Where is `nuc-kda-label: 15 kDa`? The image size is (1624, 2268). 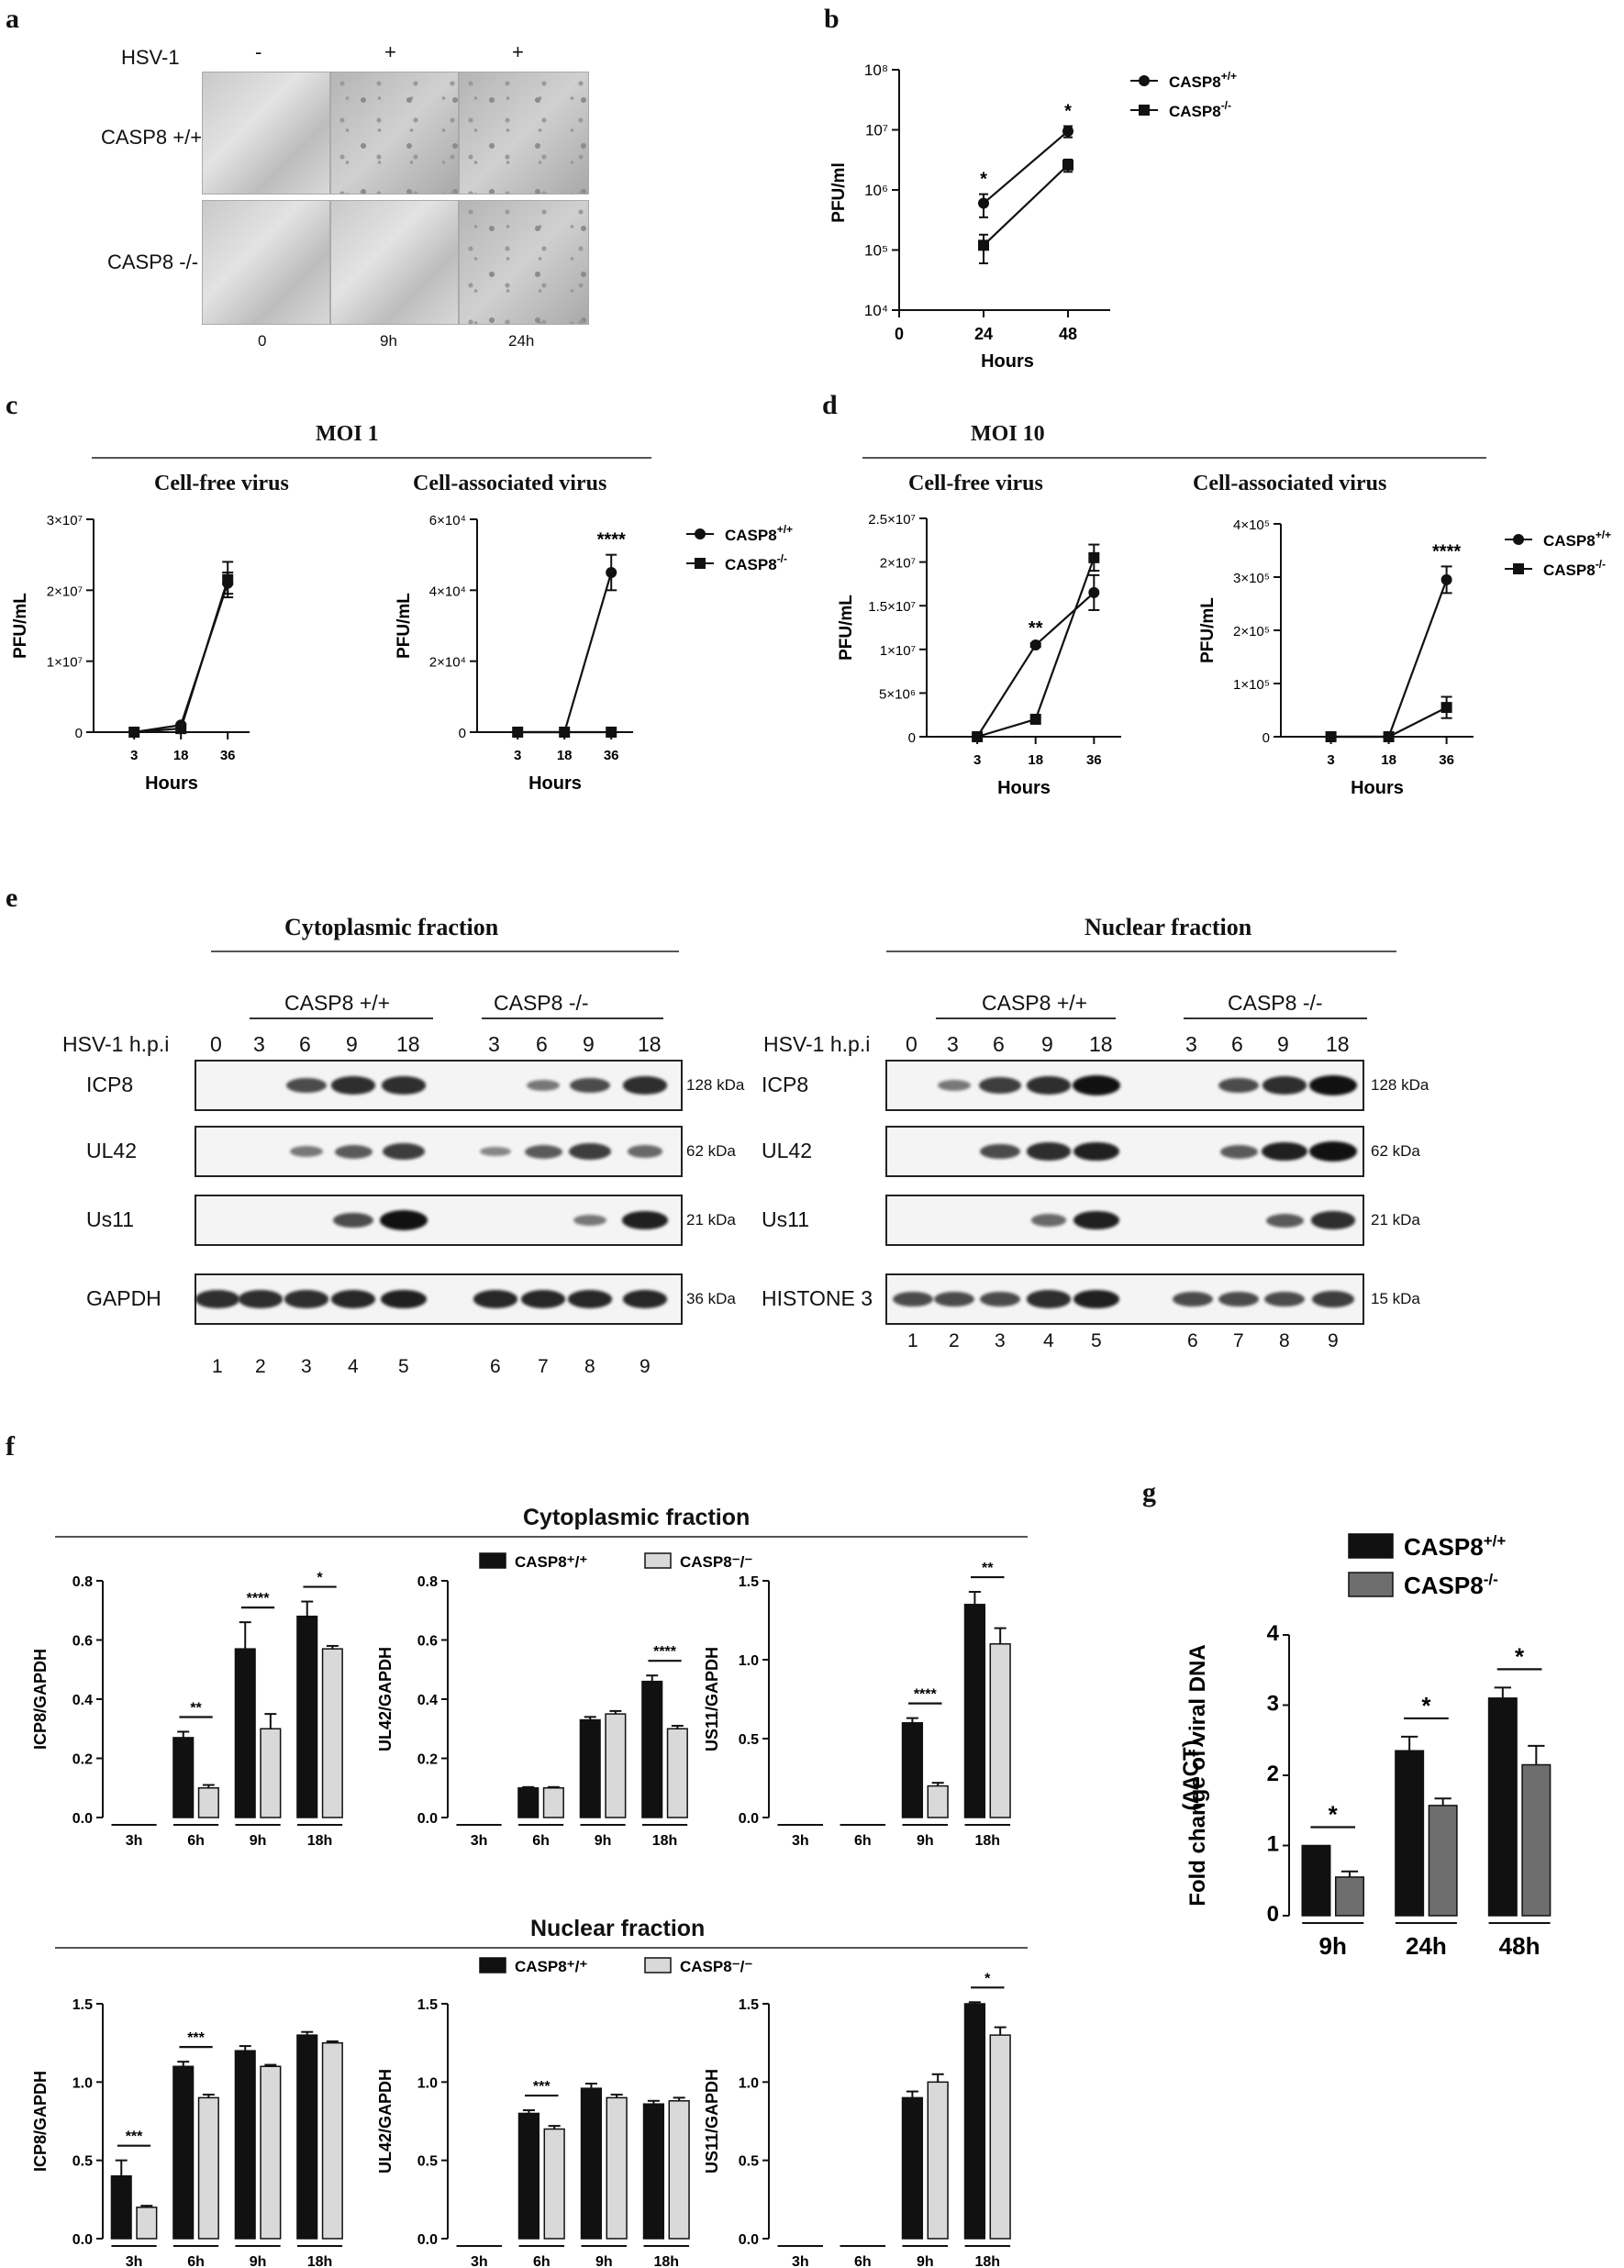 nuc-kda-label: 15 kDa is located at coordinates (1395, 1298).